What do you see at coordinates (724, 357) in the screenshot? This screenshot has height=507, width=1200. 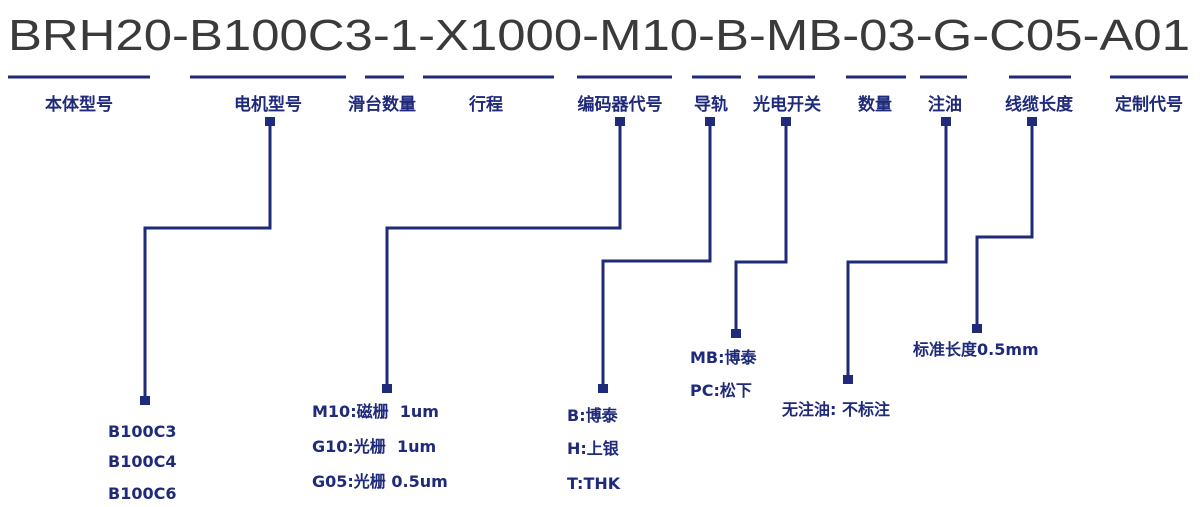 I see `photo-switch-option: MB:博泰` at bounding box center [724, 357].